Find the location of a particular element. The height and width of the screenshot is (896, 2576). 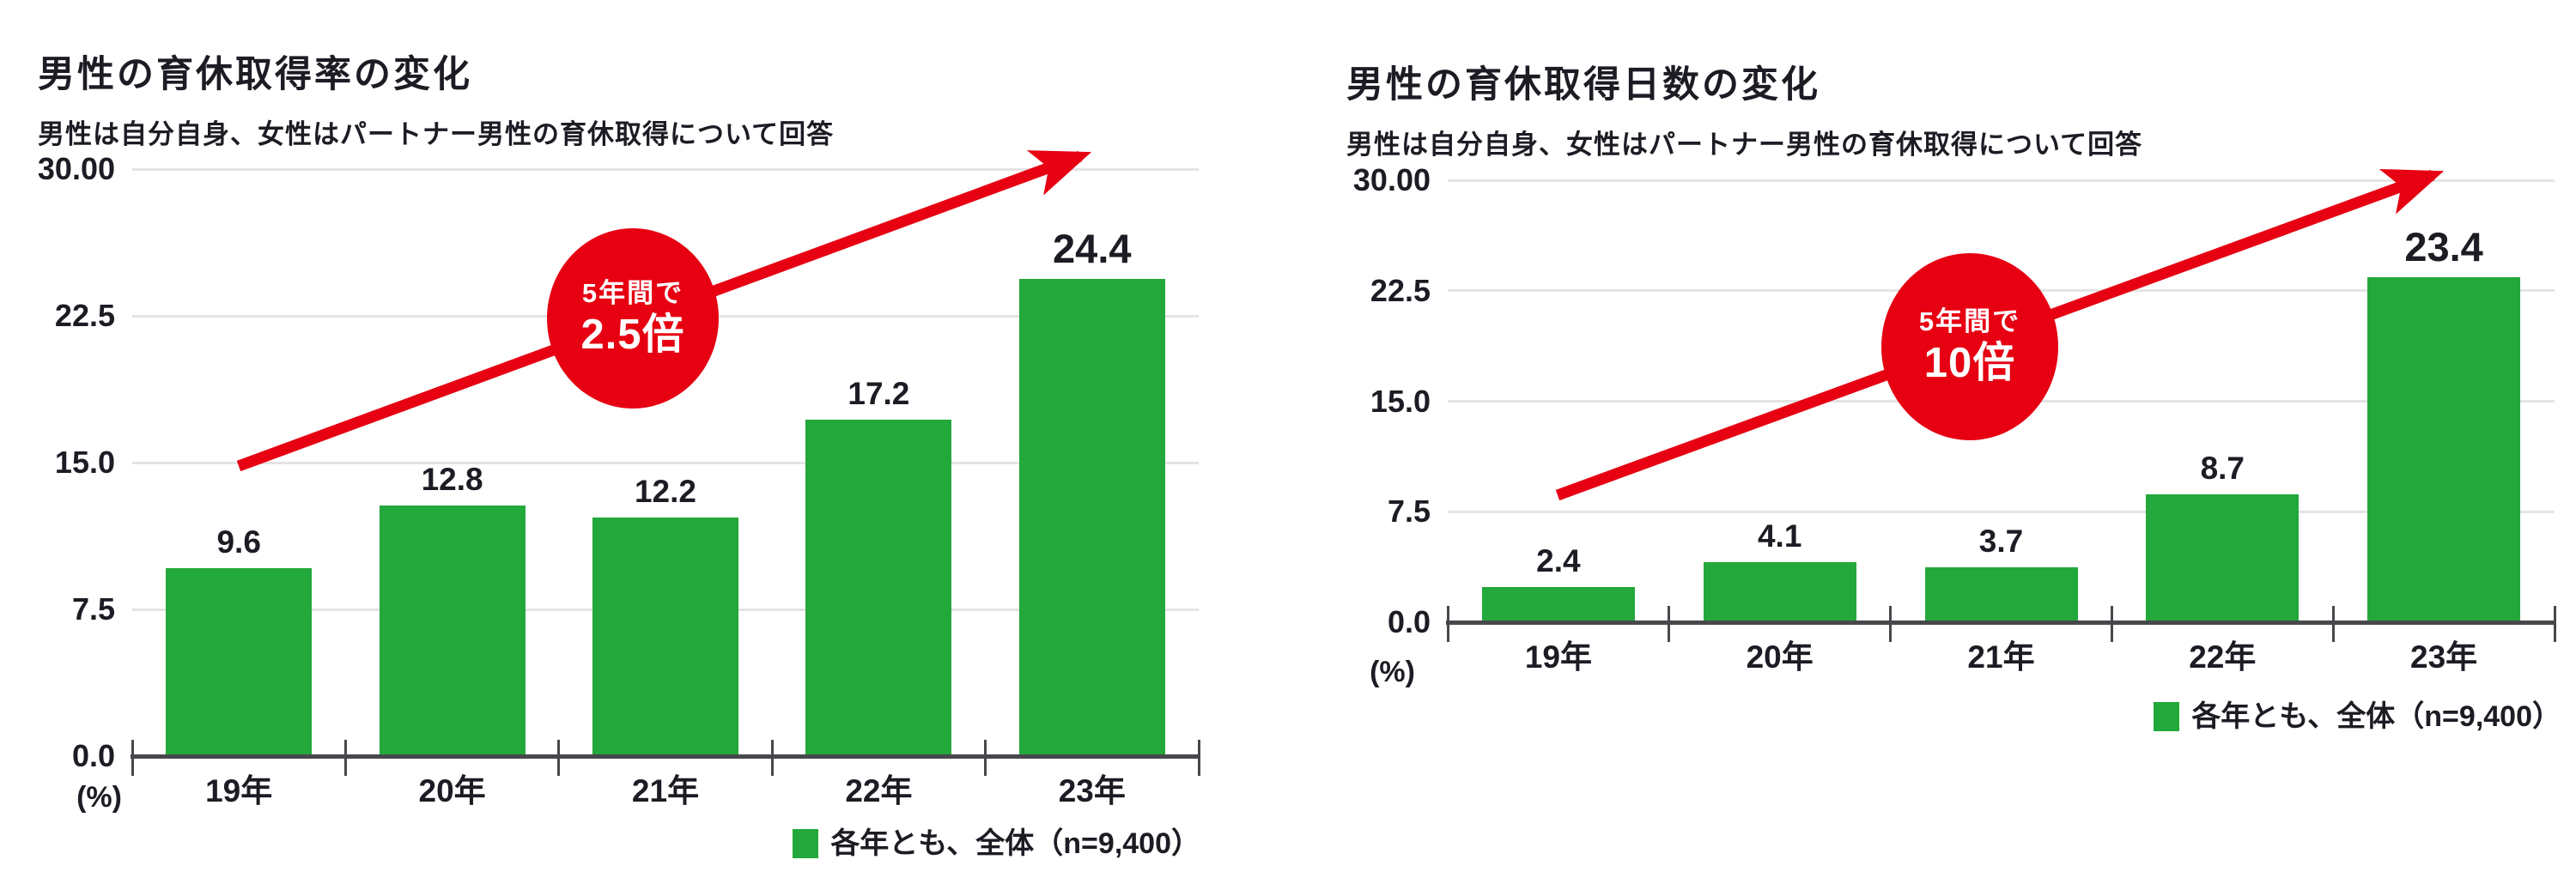

badge-line2: 2.5倍 is located at coordinates (632, 334).